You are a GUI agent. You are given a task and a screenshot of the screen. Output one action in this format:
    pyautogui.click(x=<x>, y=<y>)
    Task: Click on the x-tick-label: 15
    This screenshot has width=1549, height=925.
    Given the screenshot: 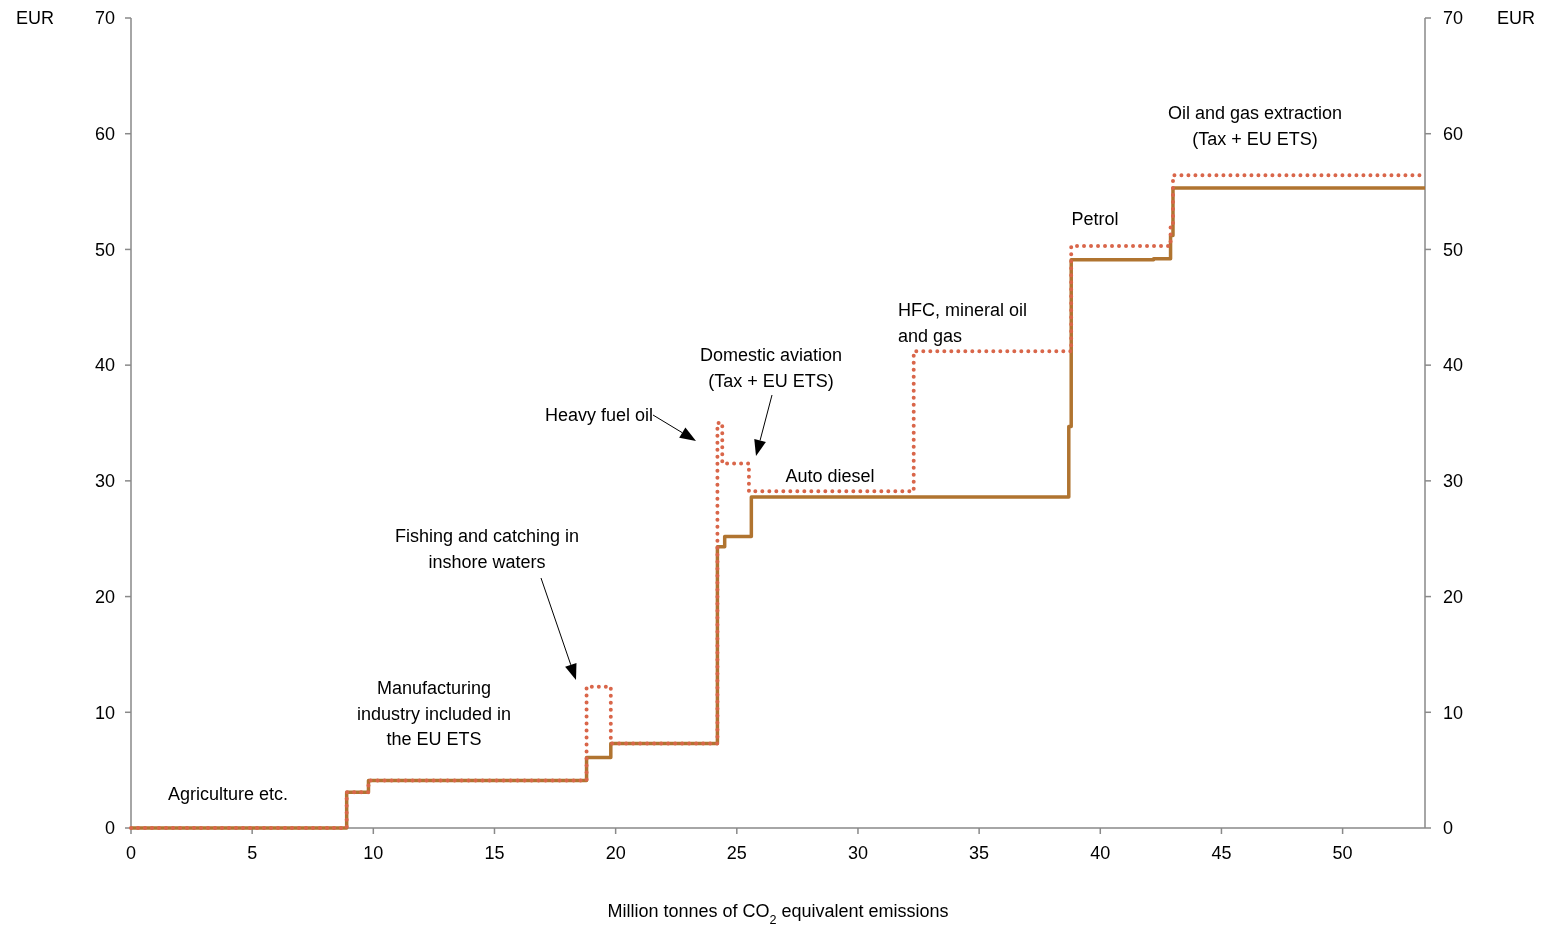 What is the action you would take?
    pyautogui.click(x=494, y=853)
    